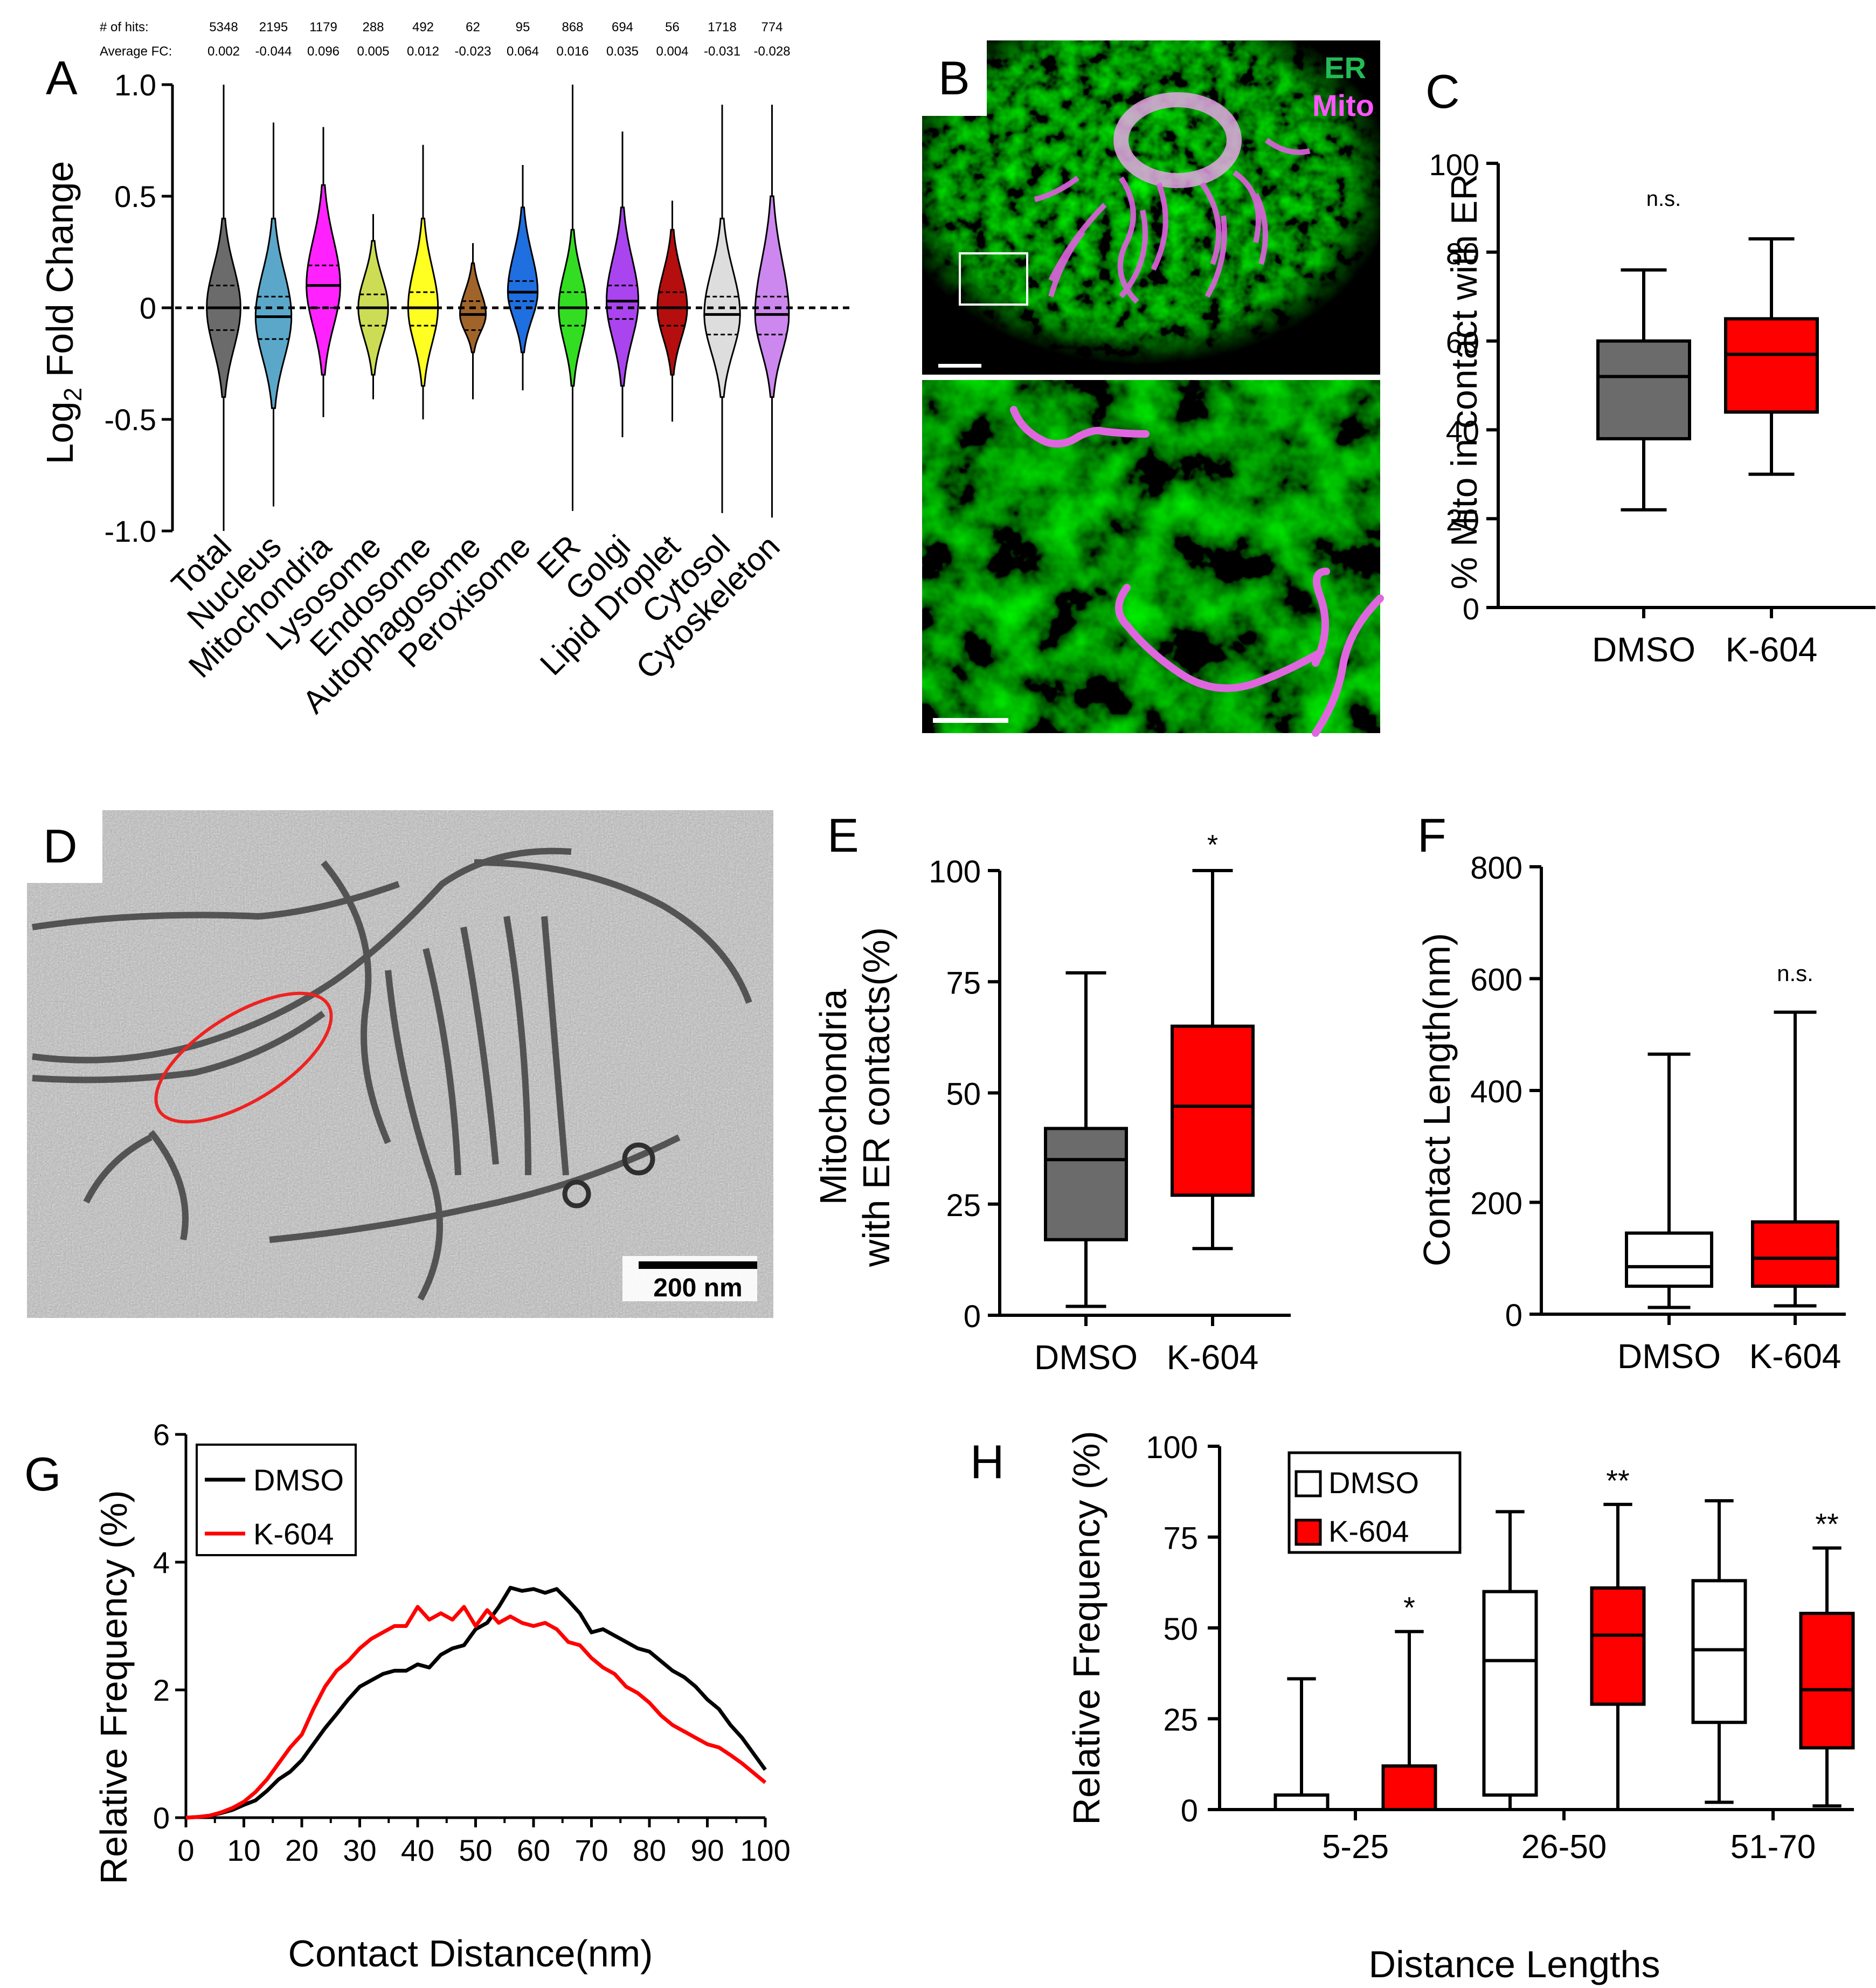 Image resolution: width=1876 pixels, height=1988 pixels. What do you see at coordinates (722, 27) in the screenshot?
I see `hits-value: 1718` at bounding box center [722, 27].